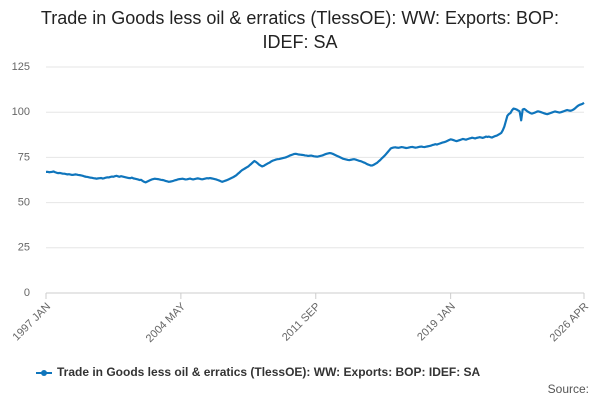 This screenshot has width=600, height=400. Describe the element at coordinates (27, 293) in the screenshot. I see `y-tick-label: 0` at that location.